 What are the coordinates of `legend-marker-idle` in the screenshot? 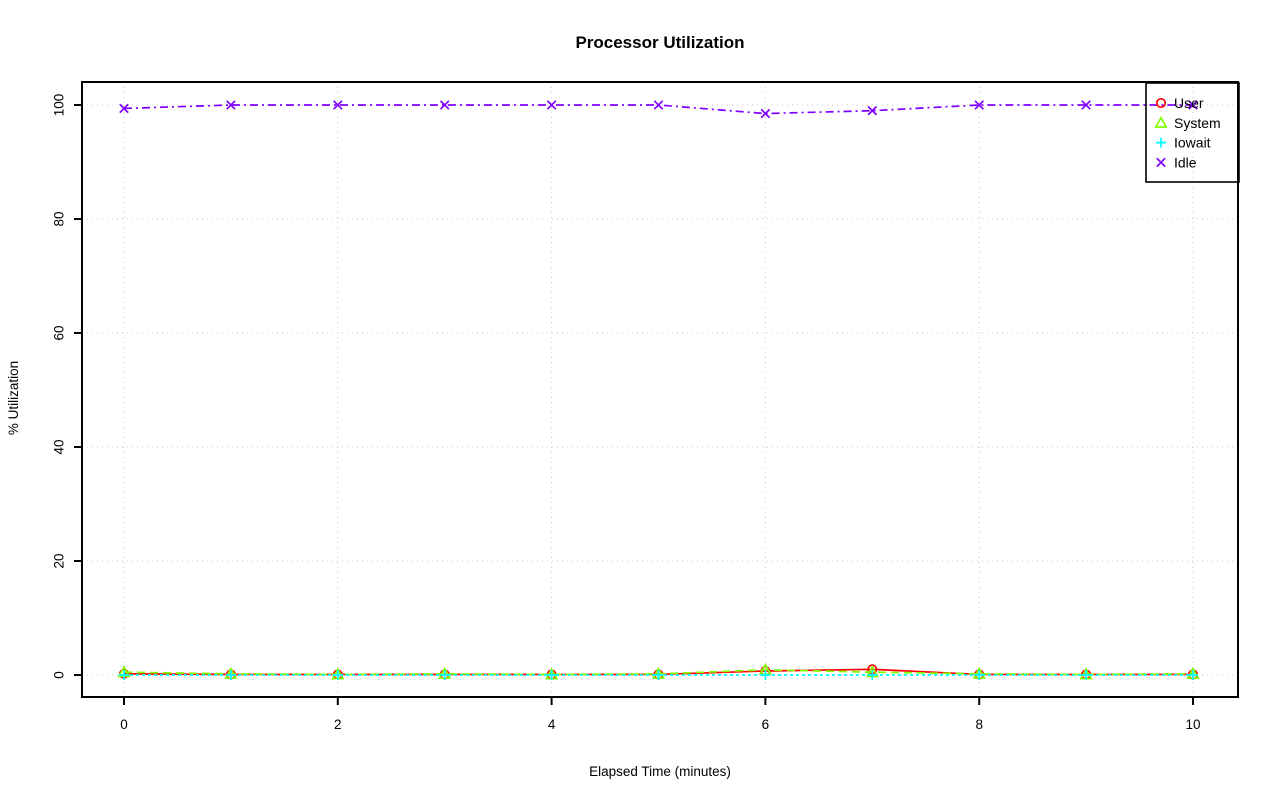 It's located at (1161, 162).